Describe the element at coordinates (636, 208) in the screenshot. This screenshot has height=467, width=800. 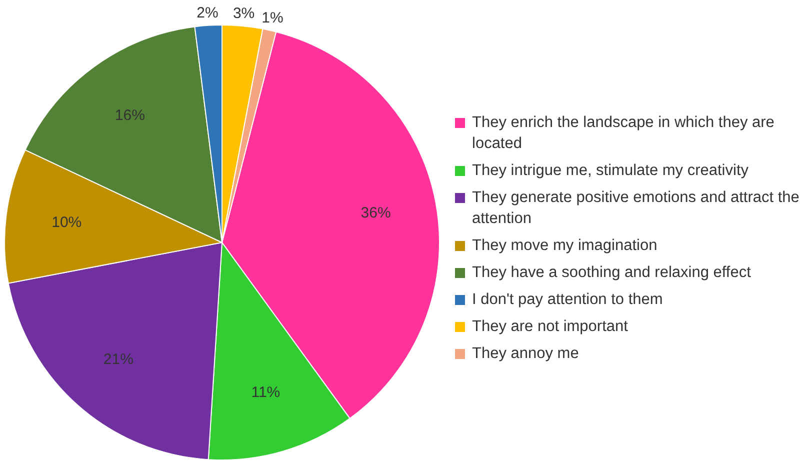
I see `legend-label: They generate positive emotions and attract the attention` at that location.